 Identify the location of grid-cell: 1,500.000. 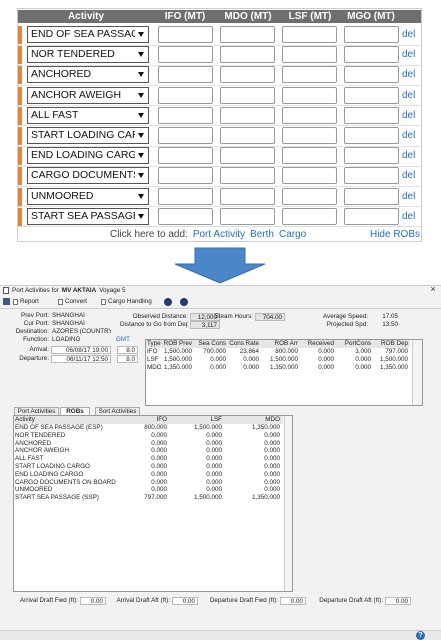
(207, 498).